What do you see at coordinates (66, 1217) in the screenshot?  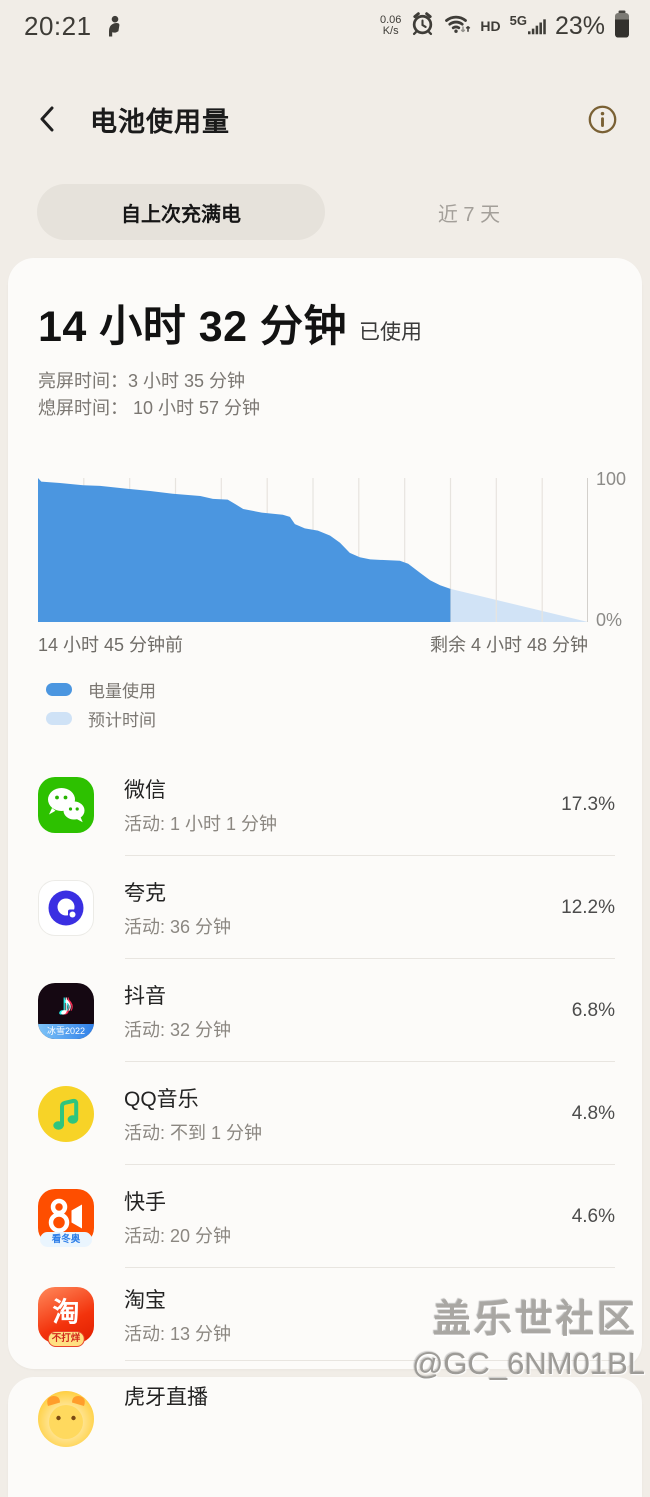 I see `kuaishou-app-icon: 看冬奥` at bounding box center [66, 1217].